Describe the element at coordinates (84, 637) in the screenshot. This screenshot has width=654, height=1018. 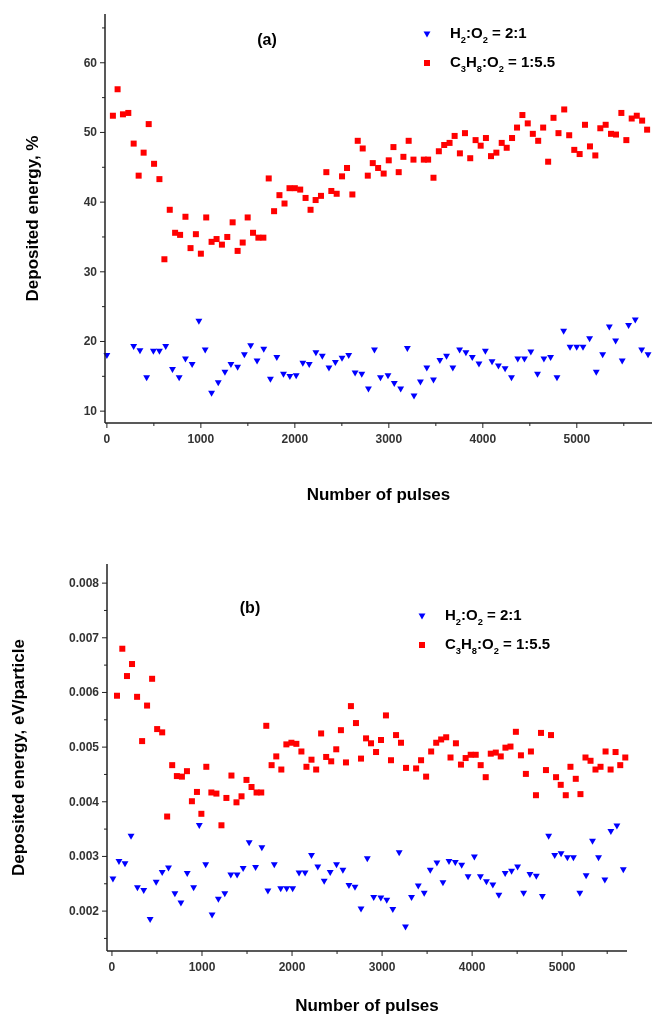
I see `y-tick-label: 0.007` at that location.